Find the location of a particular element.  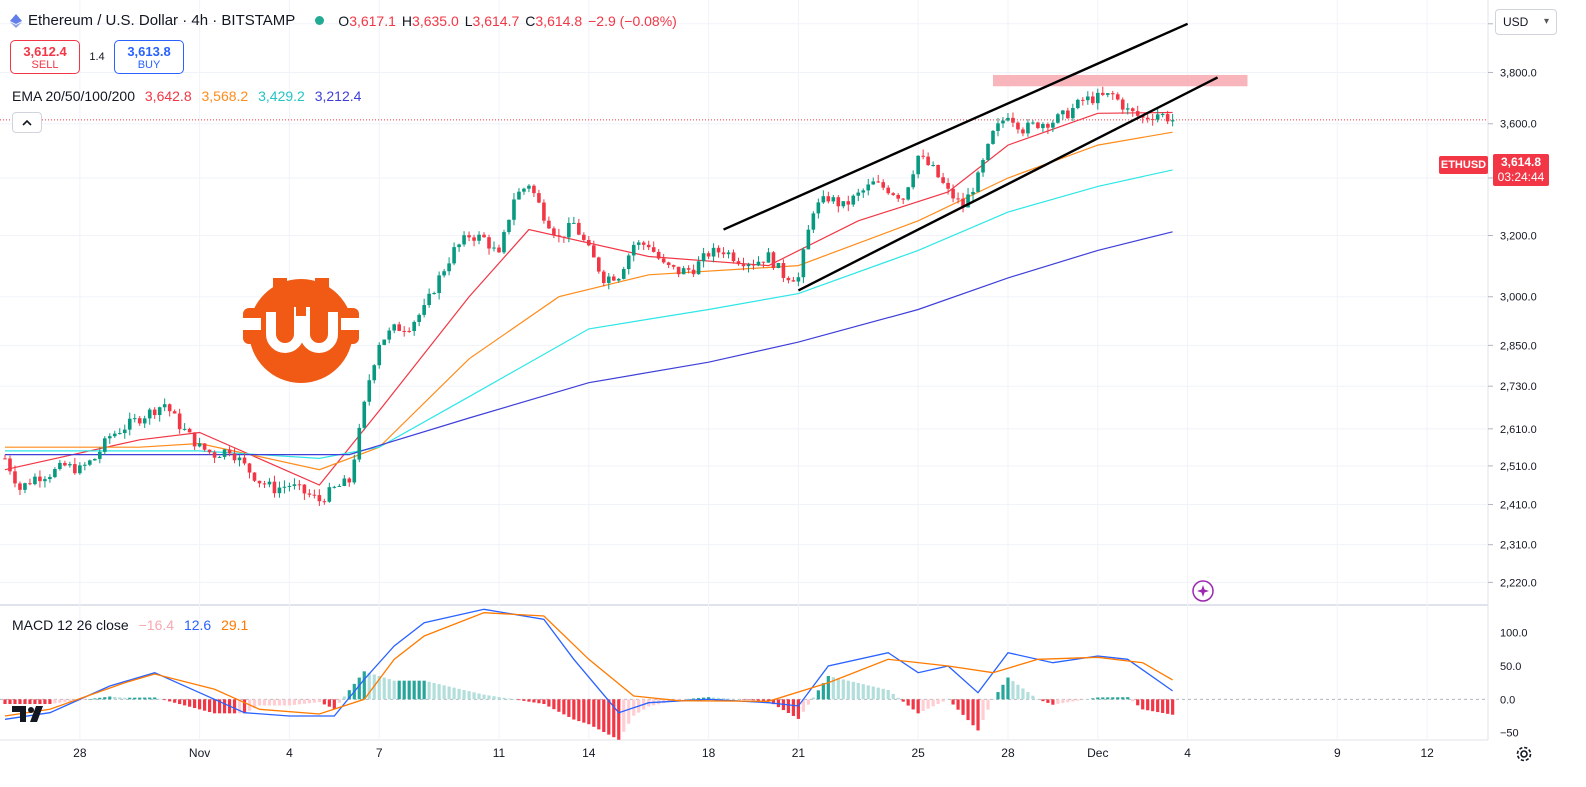

ohlc-value: 3,635.0 is located at coordinates (435, 20).